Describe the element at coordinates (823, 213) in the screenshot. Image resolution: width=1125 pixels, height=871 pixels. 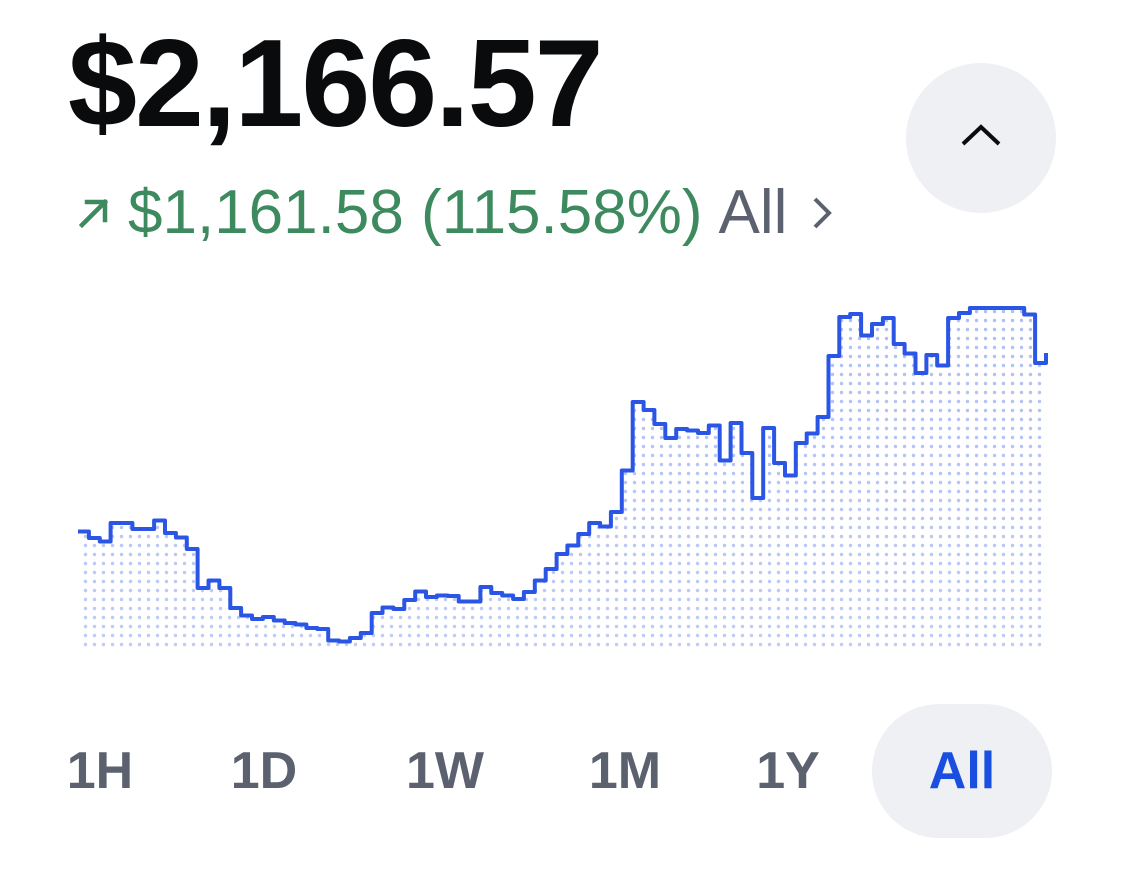
I see `chevron-right-icon` at that location.